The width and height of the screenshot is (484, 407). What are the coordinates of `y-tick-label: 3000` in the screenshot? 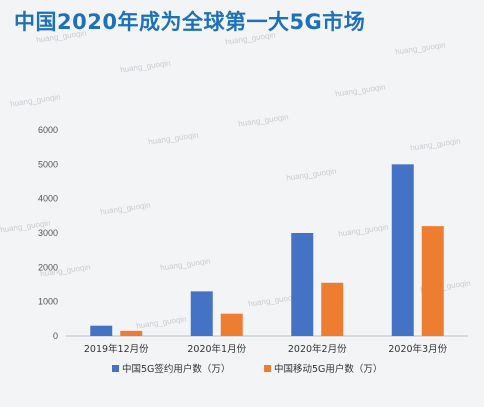 It's located at (48, 233).